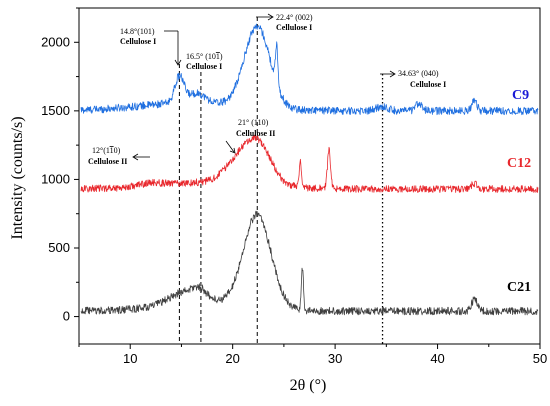 The image size is (550, 406). Describe the element at coordinates (335, 358) in the screenshot. I see `x-tick-label: 30` at that location.